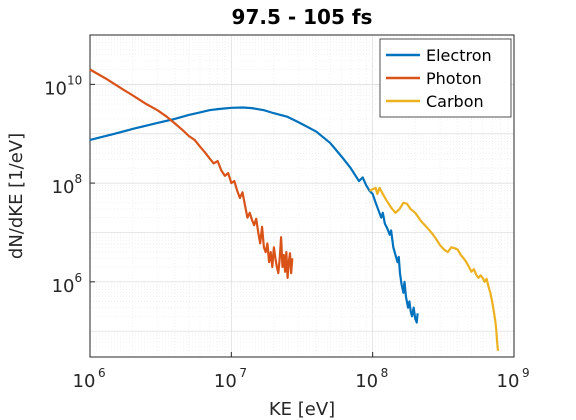  I want to click on legend-label-electron: Electron, so click(459, 55).